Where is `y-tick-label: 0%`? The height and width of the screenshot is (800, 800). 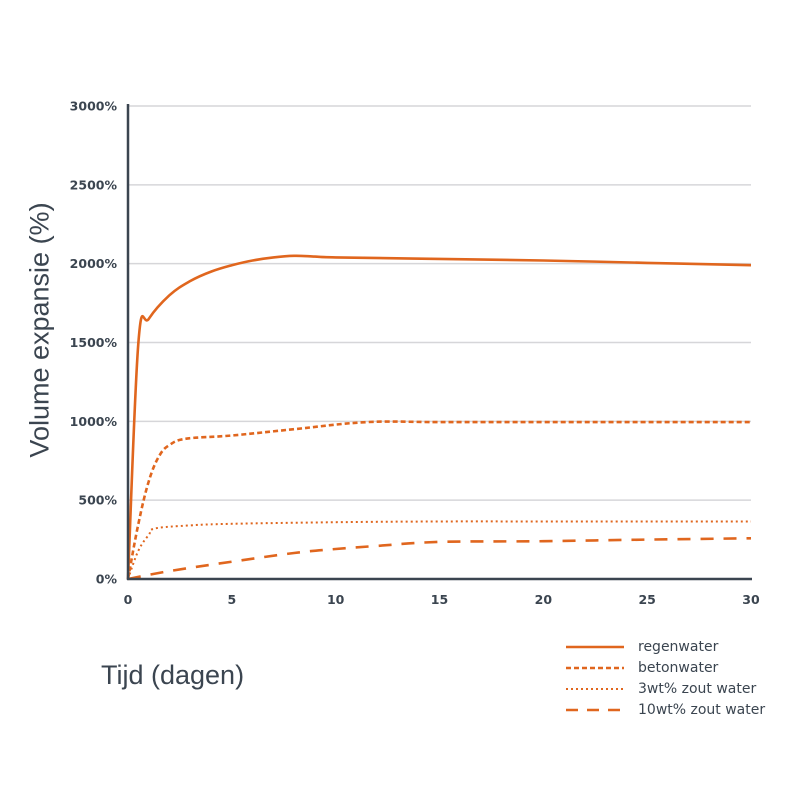 y-tick-label: 0% is located at coordinates (107, 579).